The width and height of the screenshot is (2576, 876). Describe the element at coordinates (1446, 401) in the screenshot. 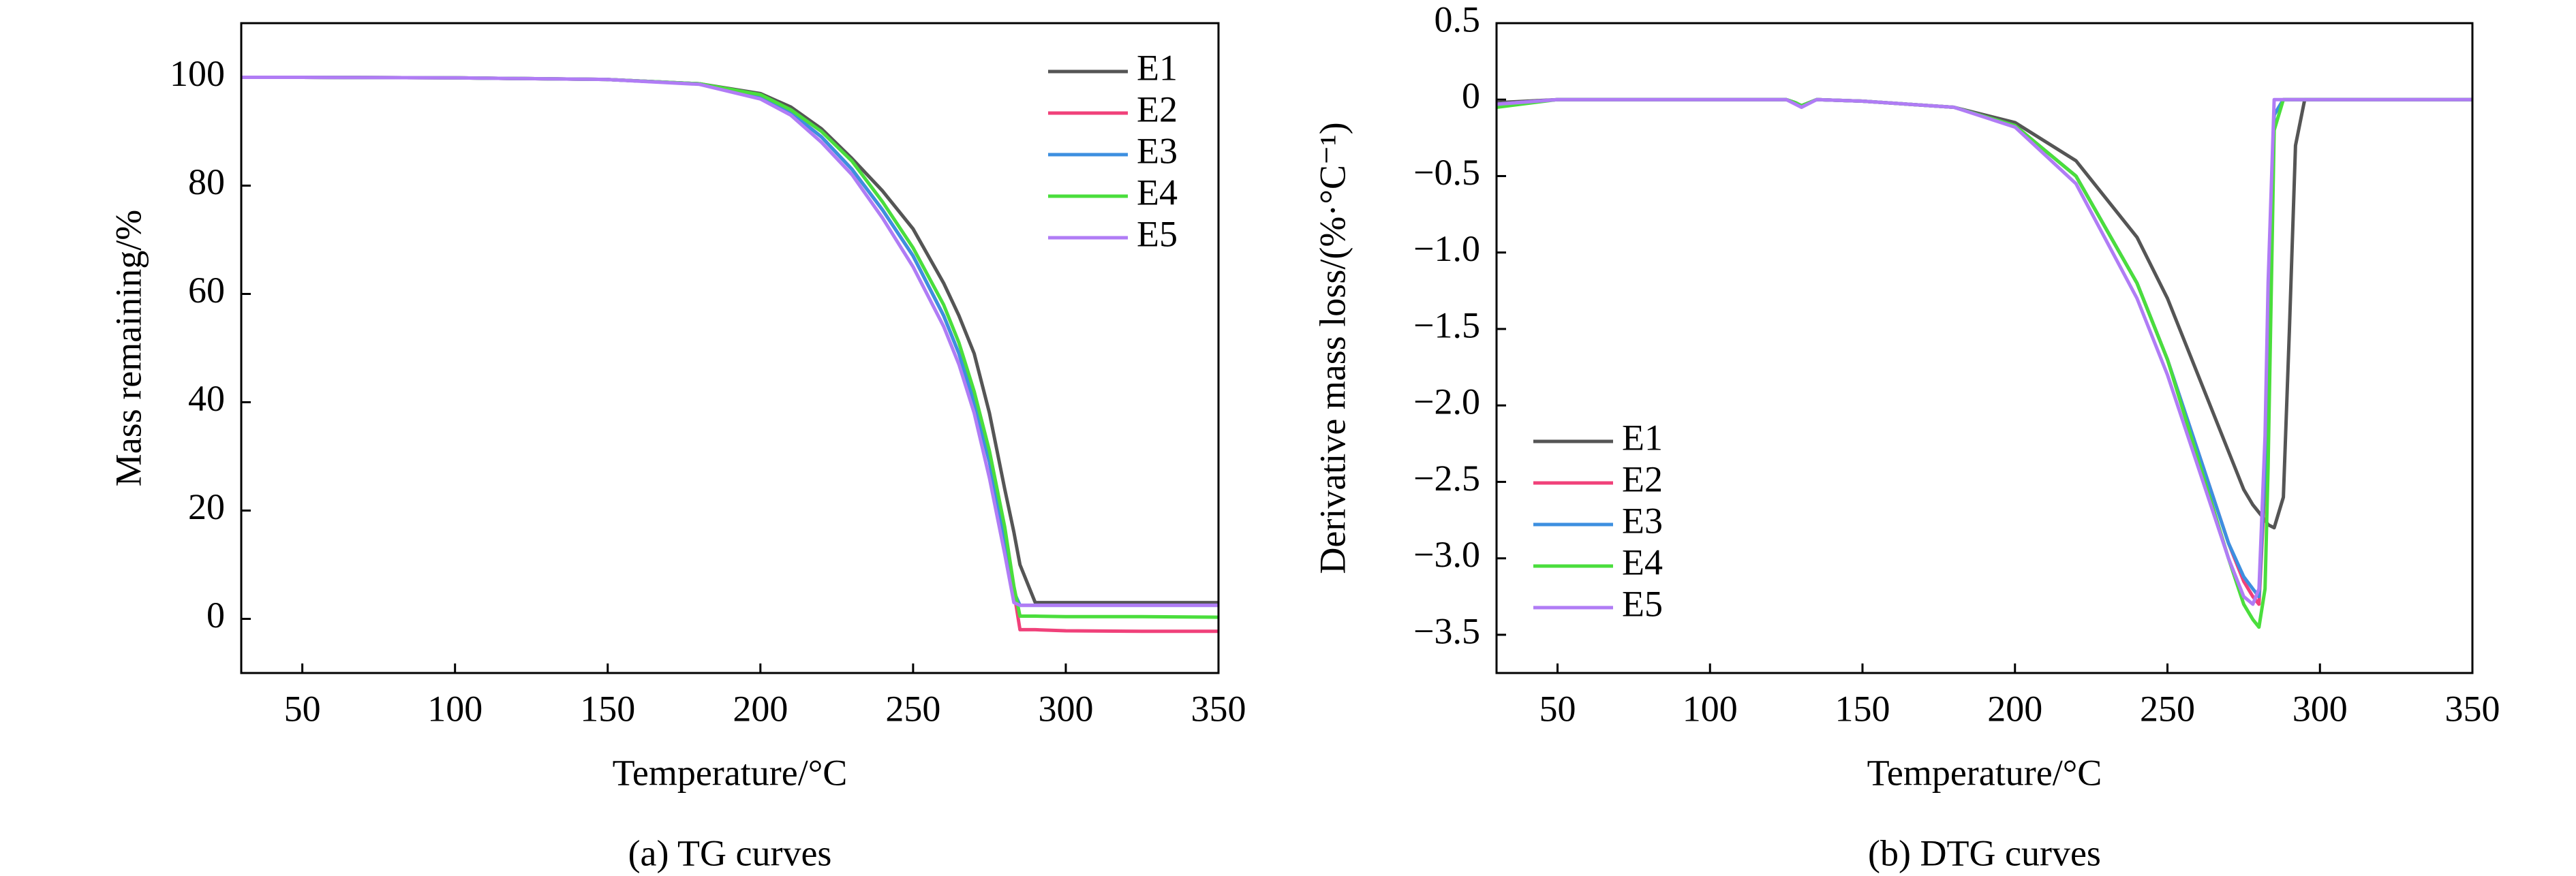

I see `y-tick-label: −2.0` at that location.